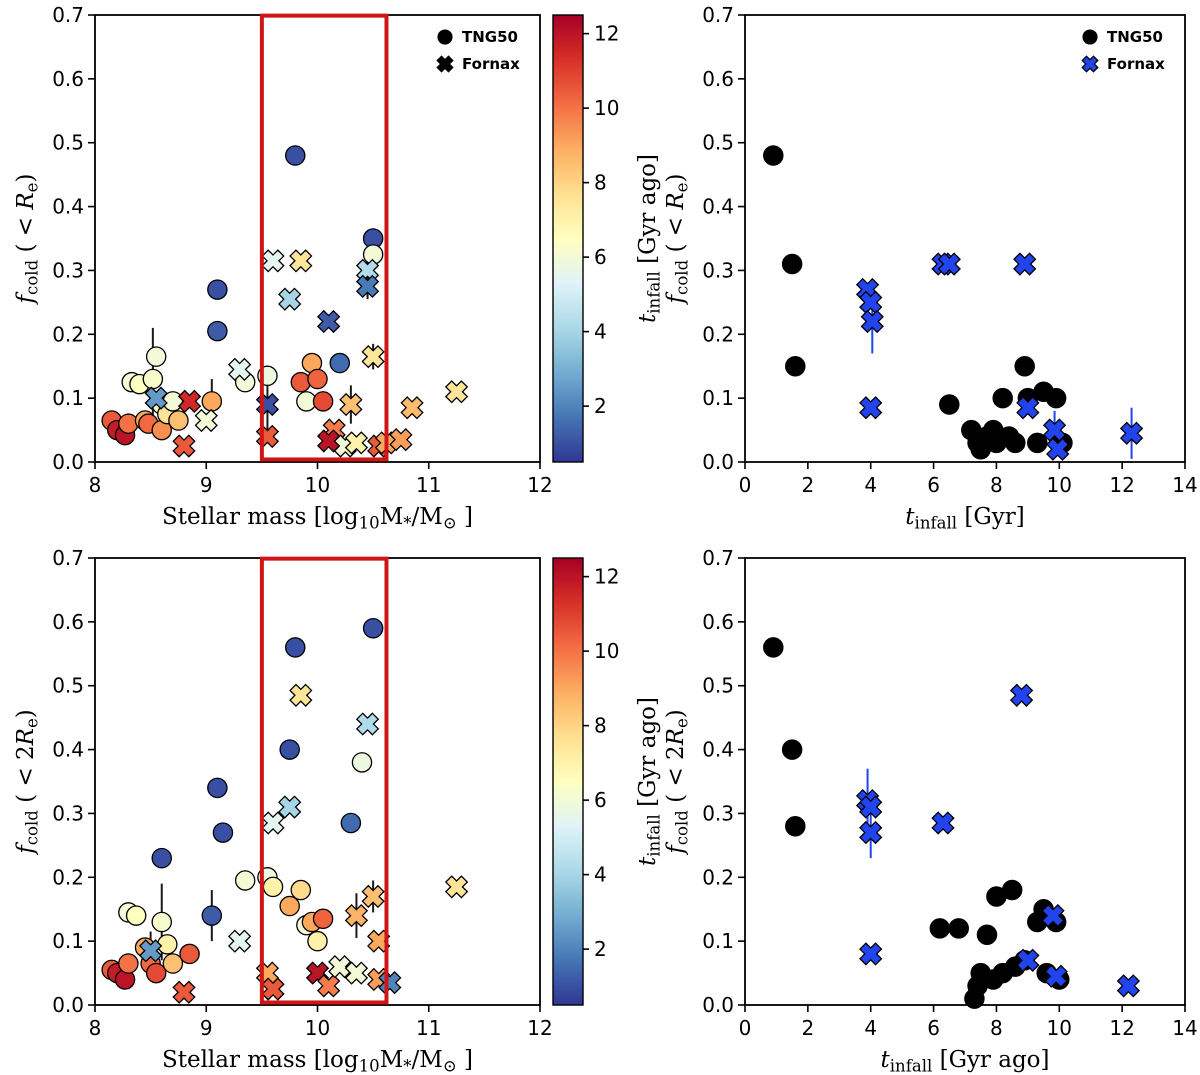 The height and width of the screenshot is (1075, 1200). What do you see at coordinates (606, 34) in the screenshot?
I see `colorbar-tick-label: 12` at bounding box center [606, 34].